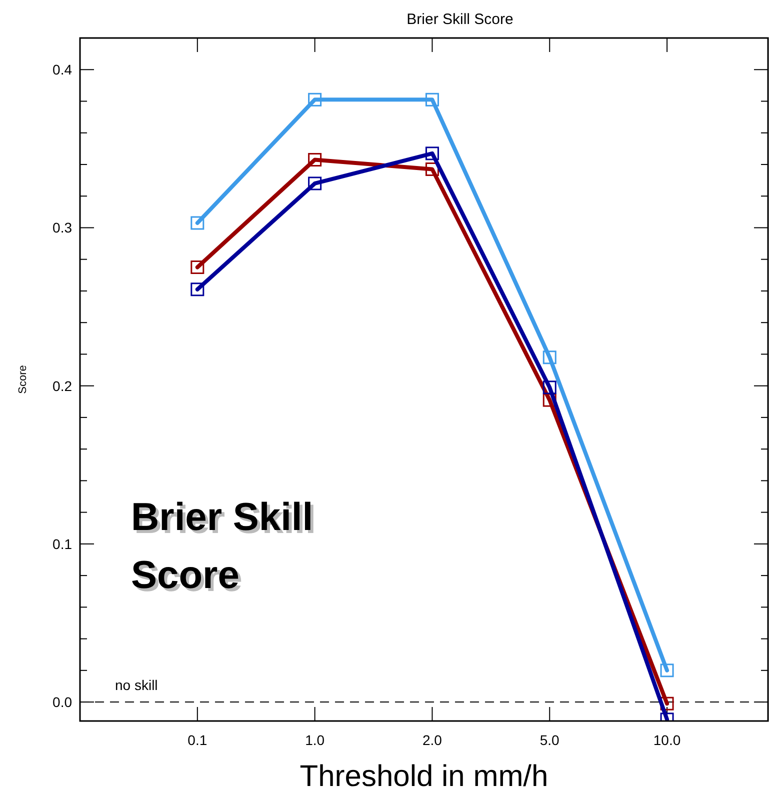 This screenshot has width=769, height=797. What do you see at coordinates (136, 685) in the screenshot?
I see `ref-line-label: no skill` at bounding box center [136, 685].